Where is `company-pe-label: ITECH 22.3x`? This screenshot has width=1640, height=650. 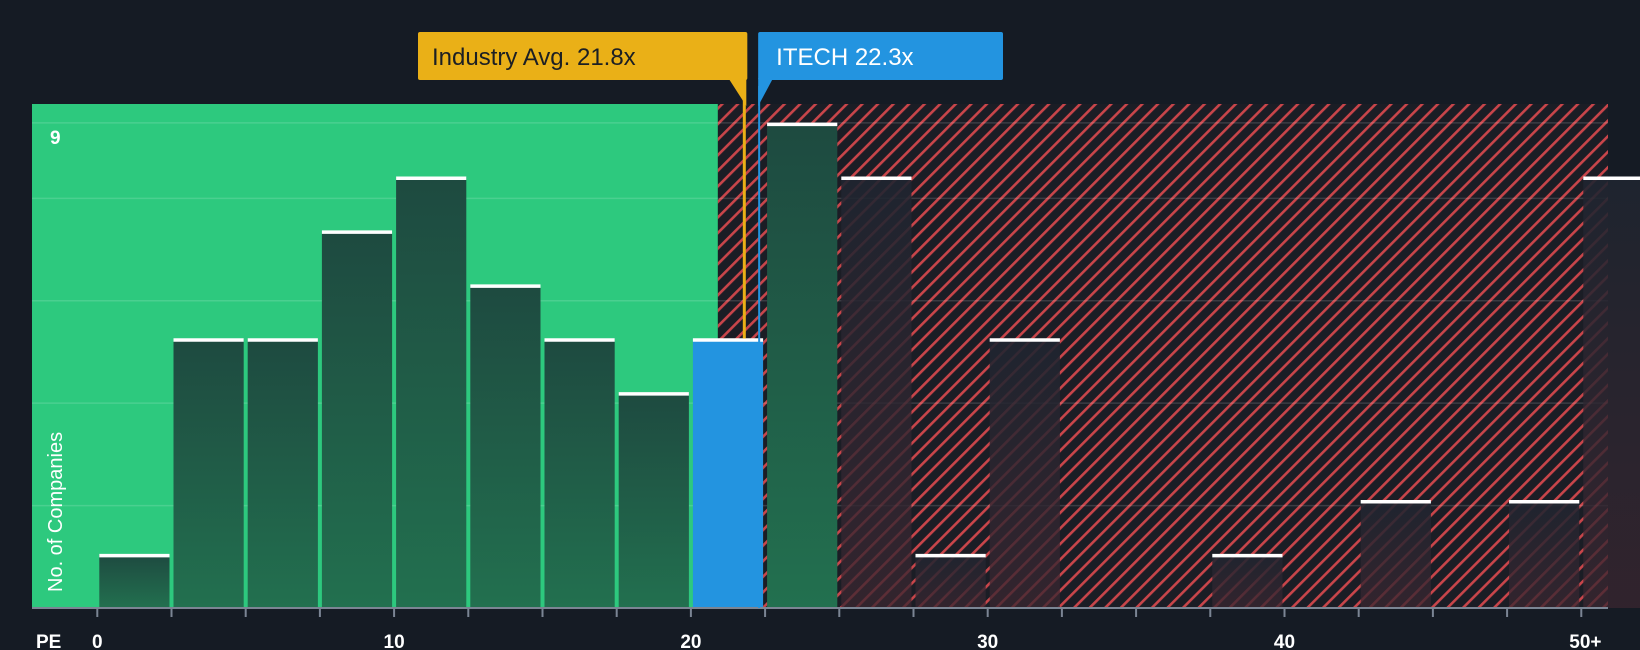
company-pe-label: ITECH 22.3x is located at coordinates (844, 57).